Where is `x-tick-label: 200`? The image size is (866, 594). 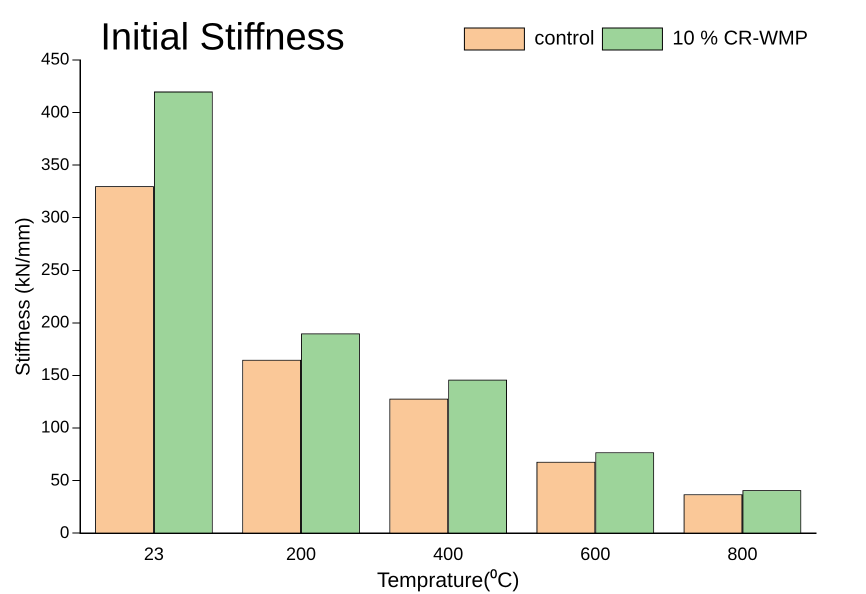
x-tick-label: 200 is located at coordinates (301, 554).